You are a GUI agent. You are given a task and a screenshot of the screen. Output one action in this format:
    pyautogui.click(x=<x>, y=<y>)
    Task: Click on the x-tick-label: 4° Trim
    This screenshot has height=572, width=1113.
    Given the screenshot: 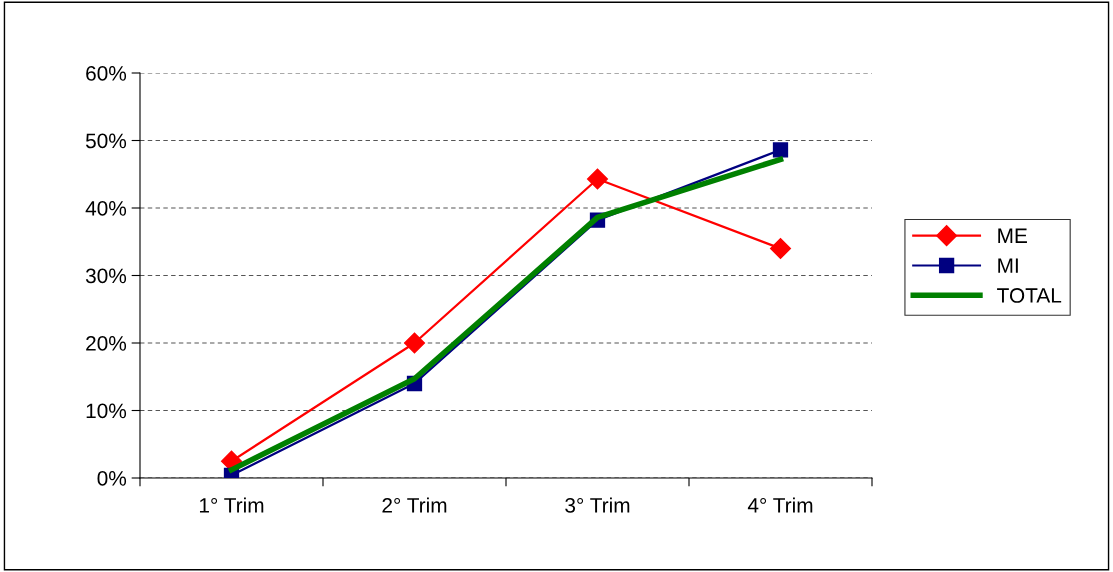 What is the action you would take?
    pyautogui.click(x=780, y=505)
    